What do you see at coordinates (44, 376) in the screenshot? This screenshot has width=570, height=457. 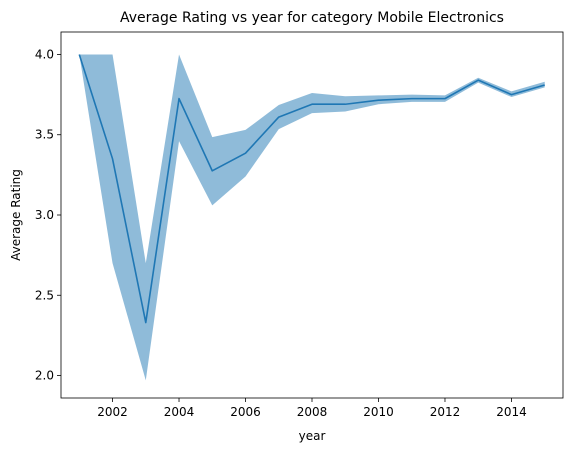 I see `y-tick-label: 2.0` at bounding box center [44, 376].